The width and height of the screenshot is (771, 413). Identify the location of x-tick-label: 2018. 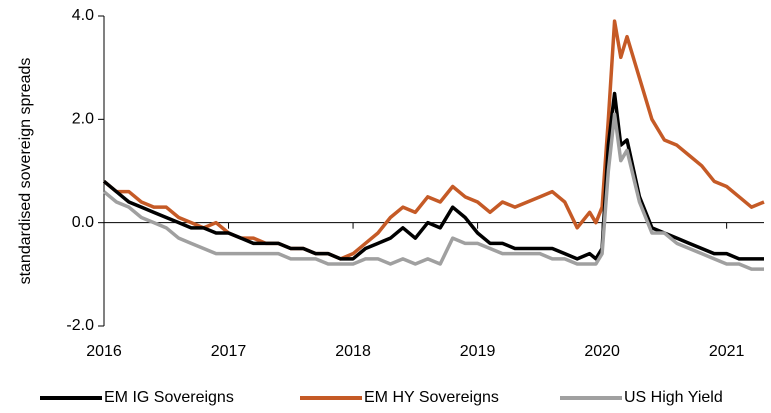
(353, 351).